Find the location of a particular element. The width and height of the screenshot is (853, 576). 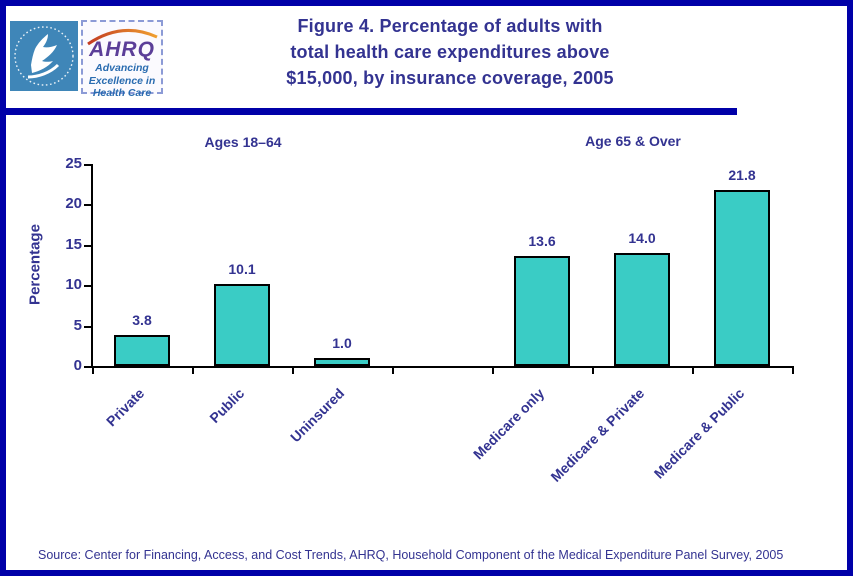

bar-value-medicare-only: 13.6 is located at coordinates (542, 241).